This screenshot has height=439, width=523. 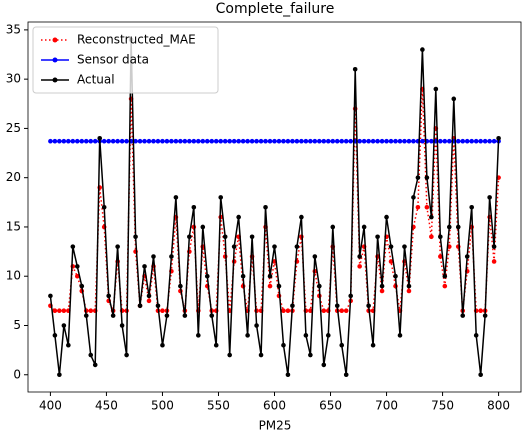 I want to click on y-tick-label: 35, so click(x=13, y=29).